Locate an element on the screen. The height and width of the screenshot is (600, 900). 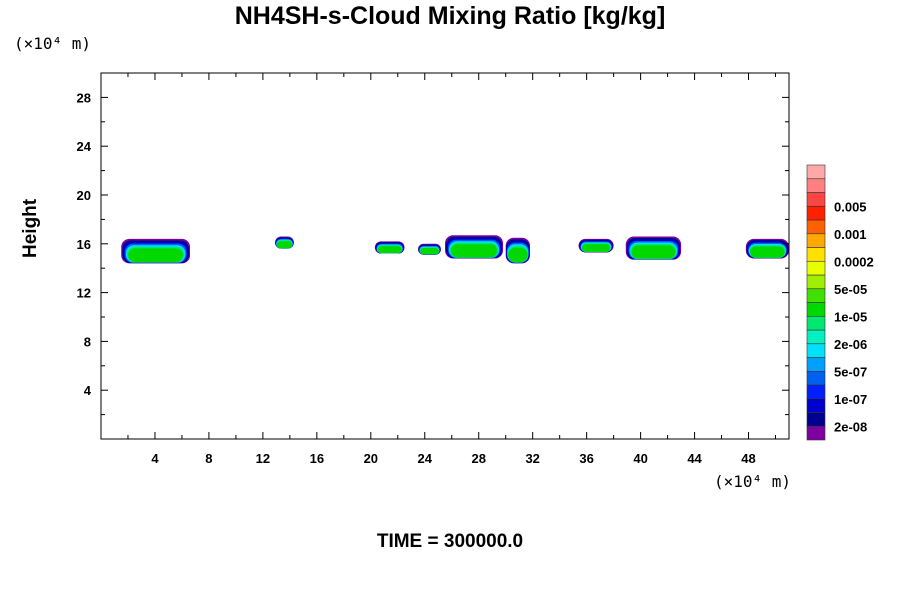
colorbar-label: 2e-06 is located at coordinates (850, 344).